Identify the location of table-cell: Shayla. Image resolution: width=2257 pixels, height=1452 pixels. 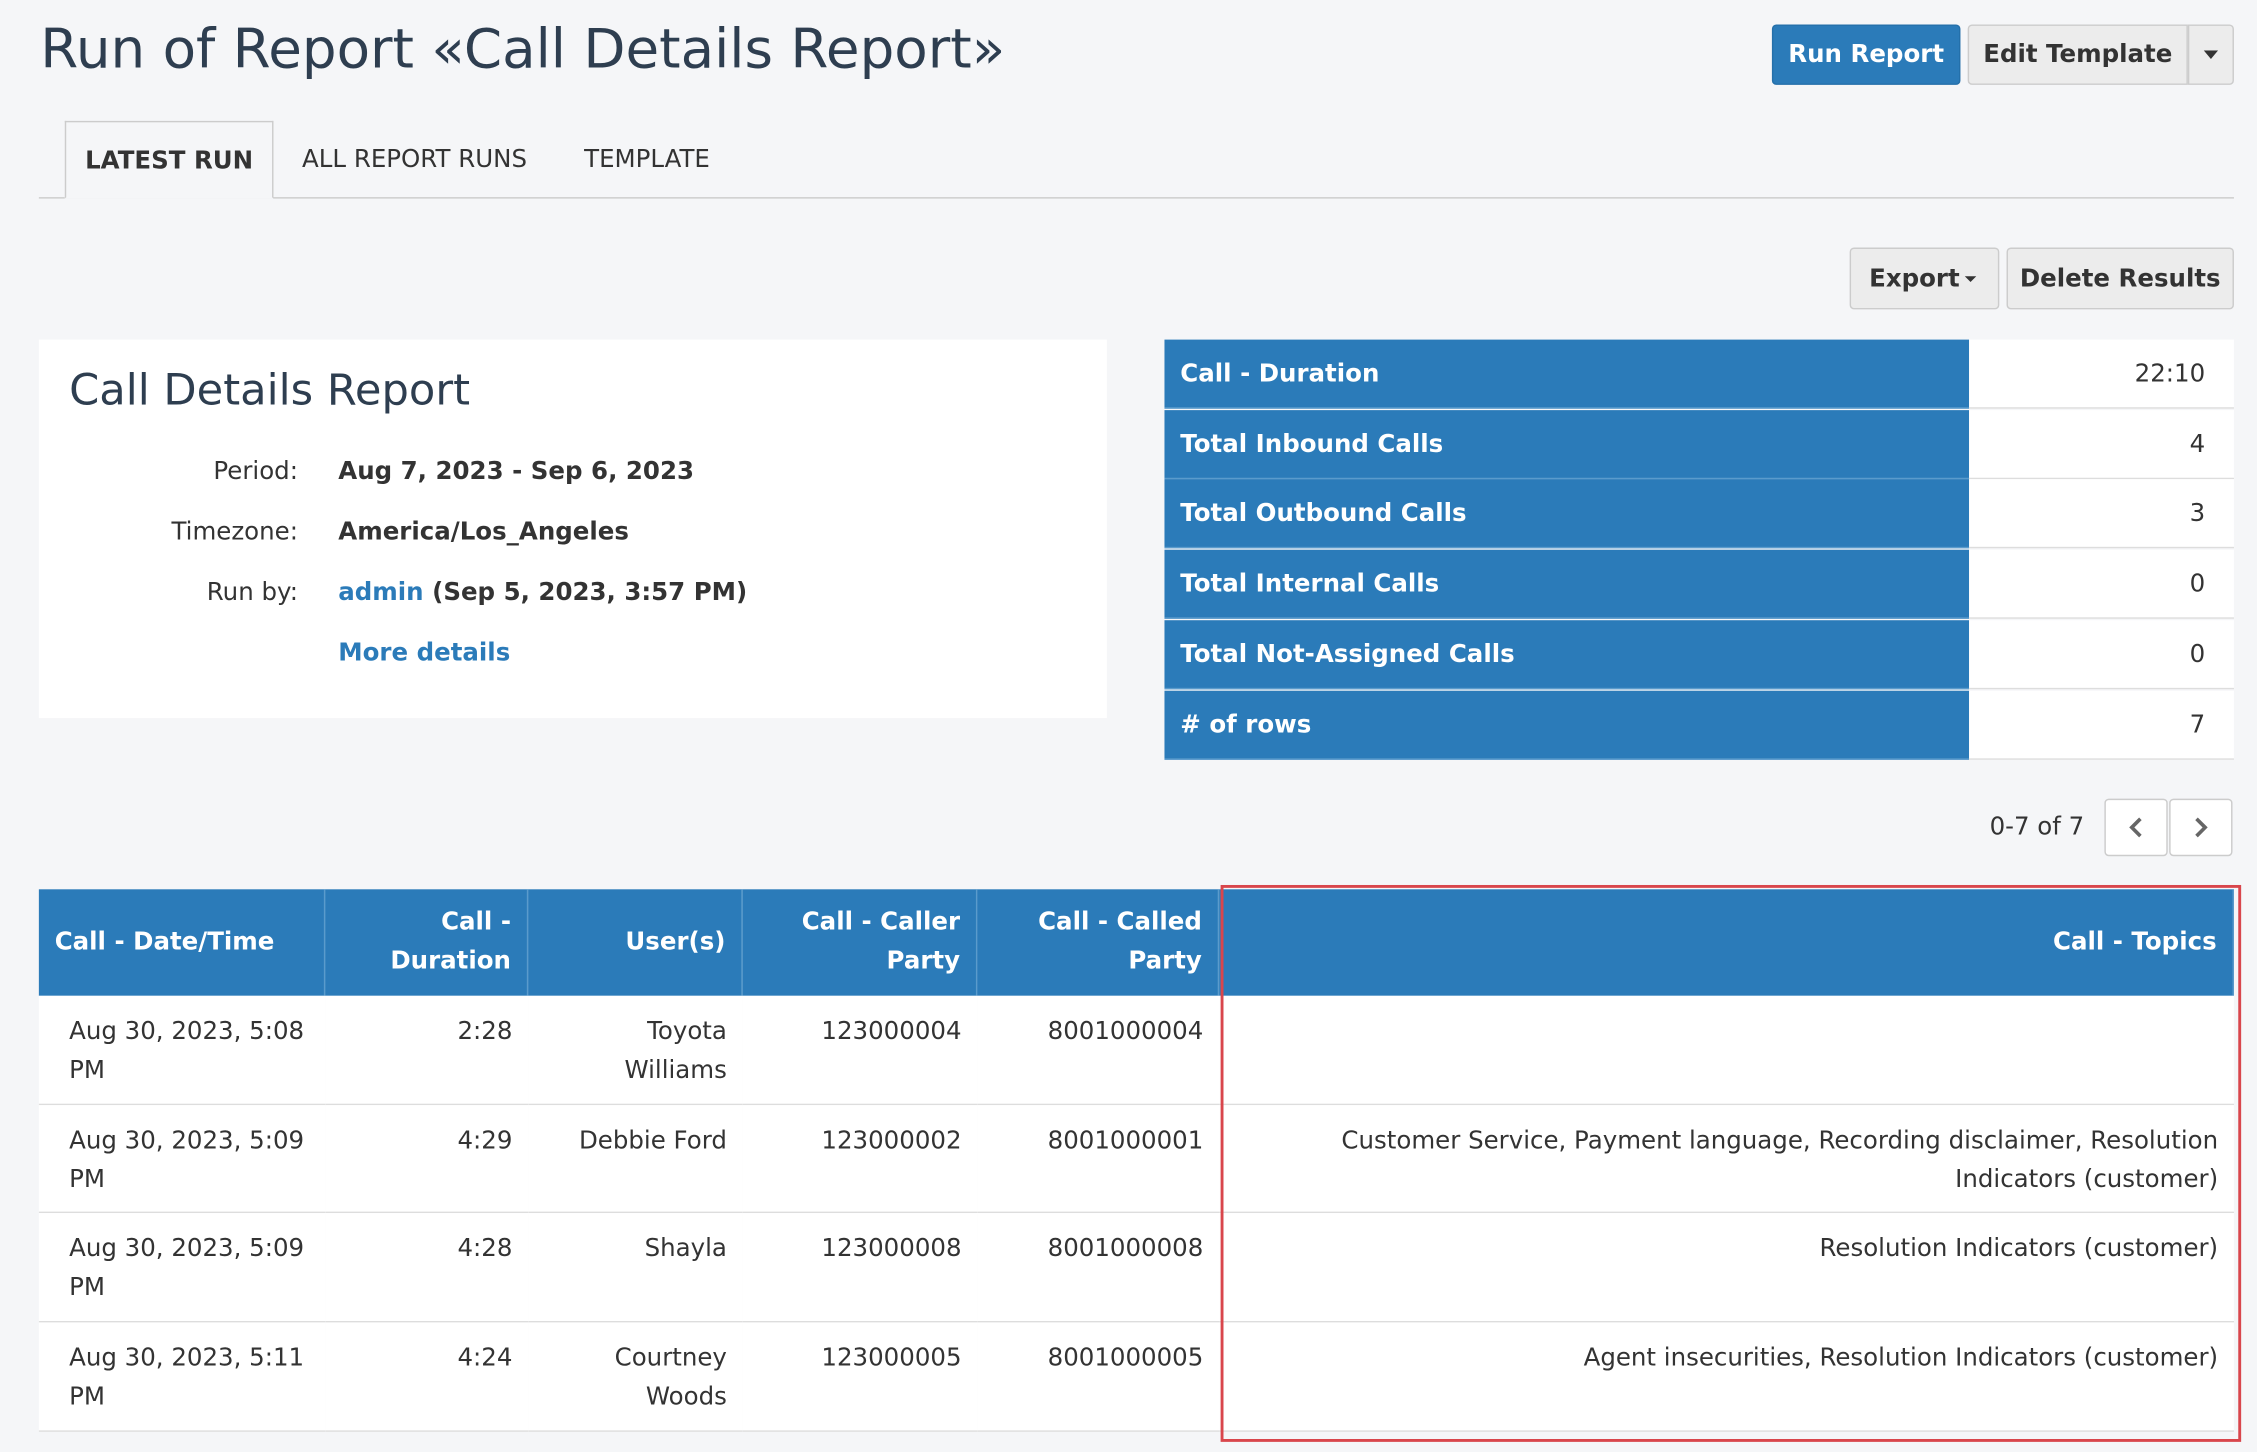
(635, 1268).